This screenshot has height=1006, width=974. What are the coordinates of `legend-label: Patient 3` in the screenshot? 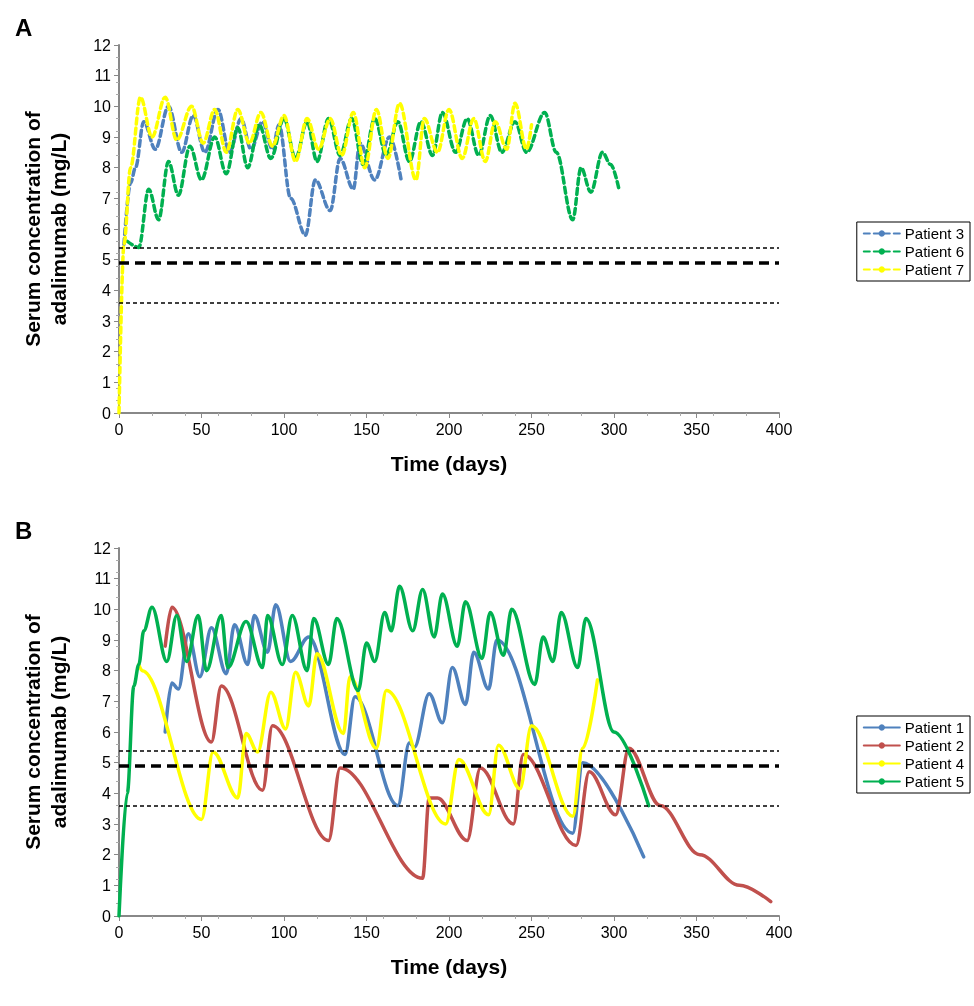 It's located at (934, 233).